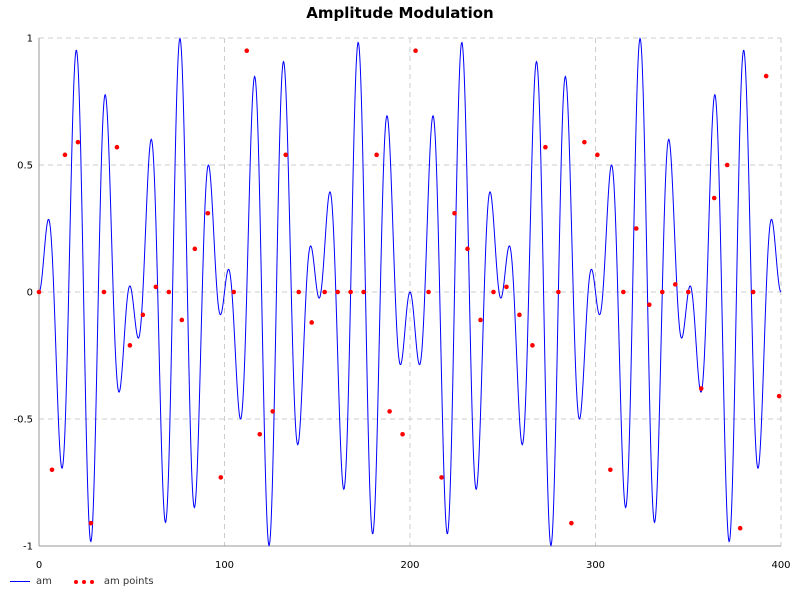 This screenshot has height=600, width=800. What do you see at coordinates (31, 581) in the screenshot?
I see `legend-item-am: am` at bounding box center [31, 581].